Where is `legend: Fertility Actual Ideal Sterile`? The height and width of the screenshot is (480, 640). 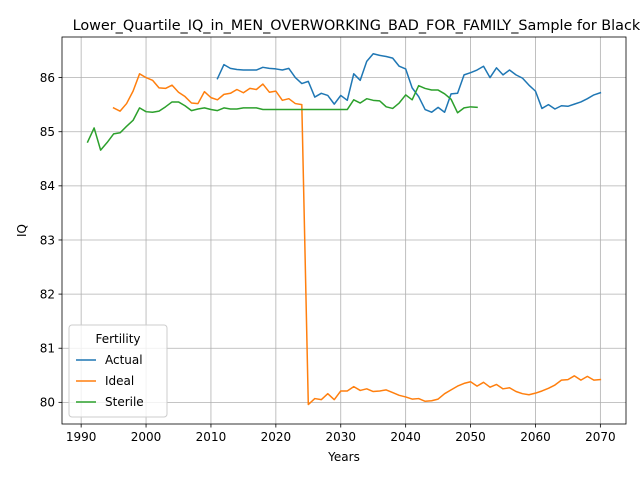 legend: Fertility Actual Ideal Sterile is located at coordinates (118, 371).